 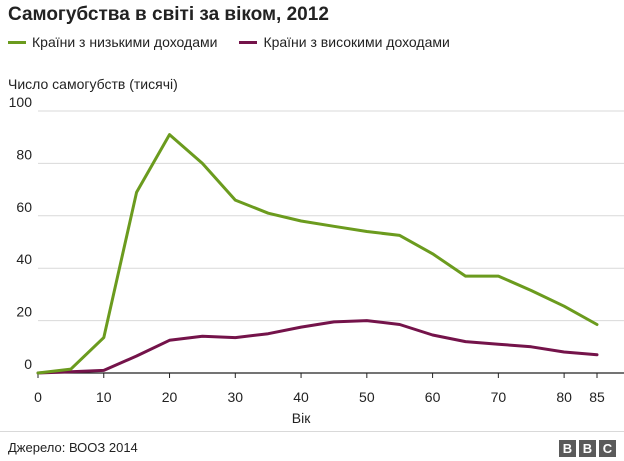 I want to click on bbc-logo: B B C, so click(x=586, y=448).